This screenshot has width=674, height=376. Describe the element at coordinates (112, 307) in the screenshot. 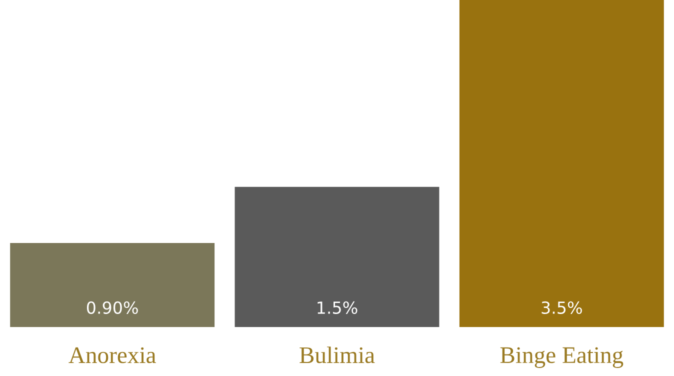

I see `data-label: 0.90%` at that location.